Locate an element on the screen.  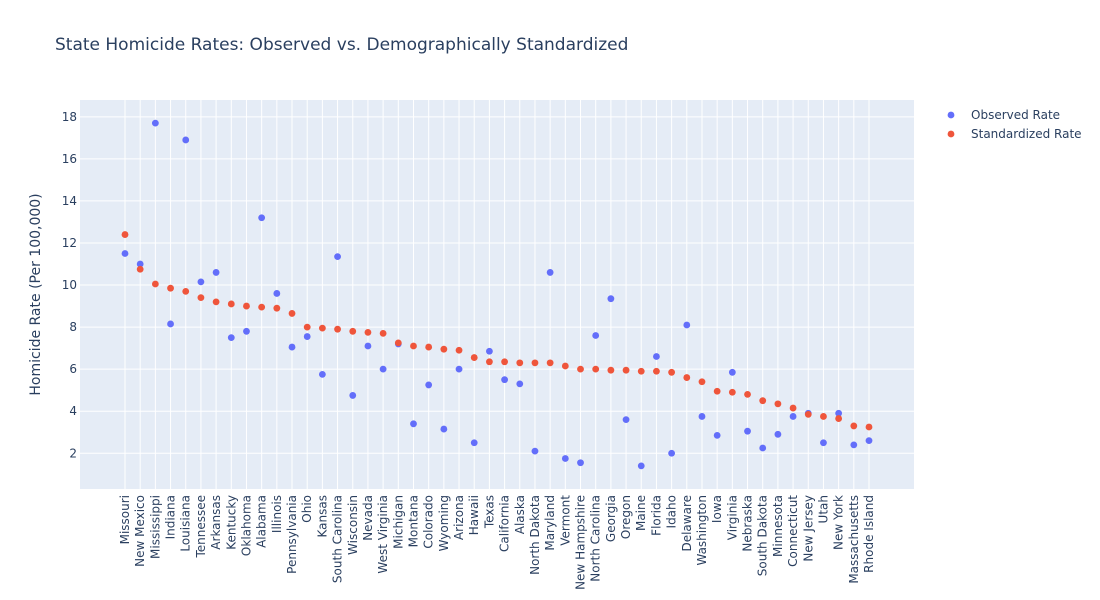
legend: Observed Rate Standardized Rate is located at coordinates (1014, 124).